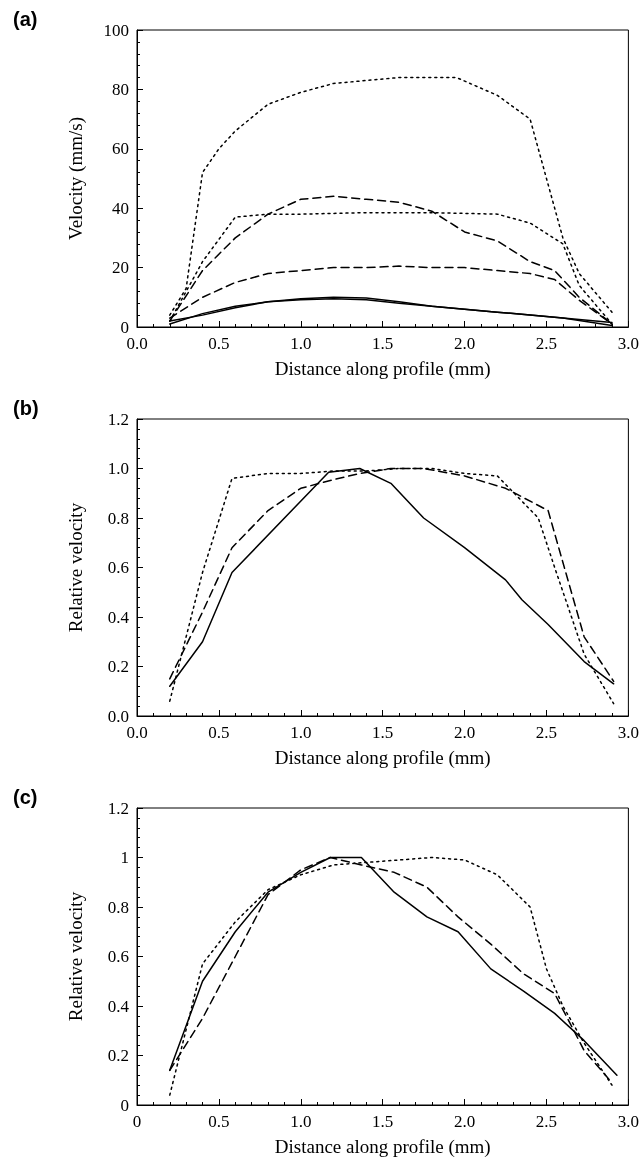 The height and width of the screenshot is (1169, 642). What do you see at coordinates (120, 268) in the screenshot?
I see `y-tick-label: 20` at bounding box center [120, 268].